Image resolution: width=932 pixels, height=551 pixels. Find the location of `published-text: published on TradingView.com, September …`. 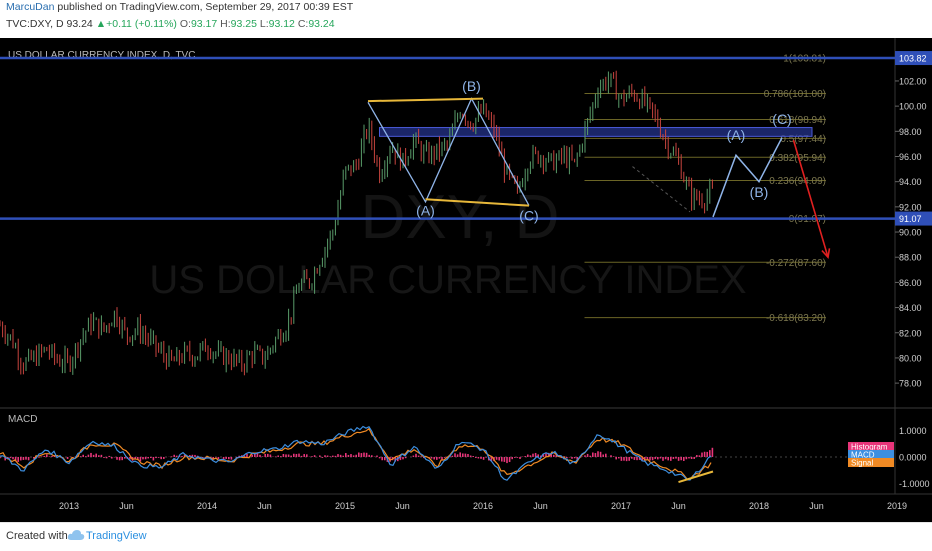

published-text: published on TradingView.com, September … is located at coordinates (205, 7).